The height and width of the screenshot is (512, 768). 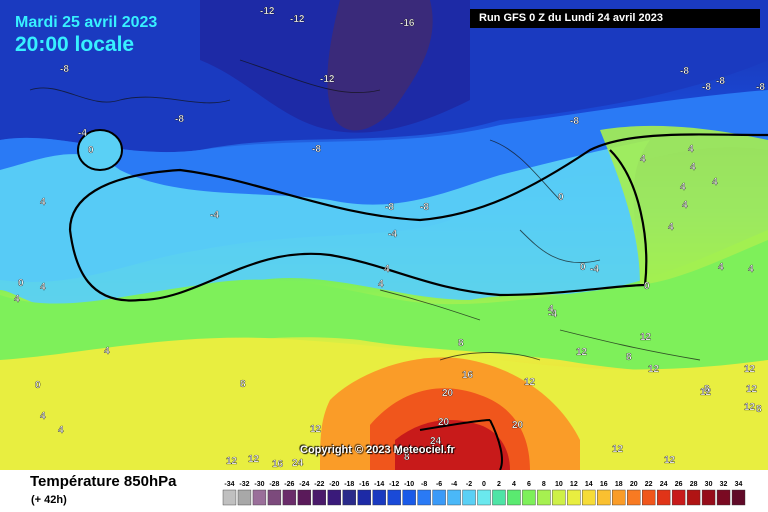 What do you see at coordinates (379, 484) in the screenshot?
I see `scale-tick-label: -14` at bounding box center [379, 484].